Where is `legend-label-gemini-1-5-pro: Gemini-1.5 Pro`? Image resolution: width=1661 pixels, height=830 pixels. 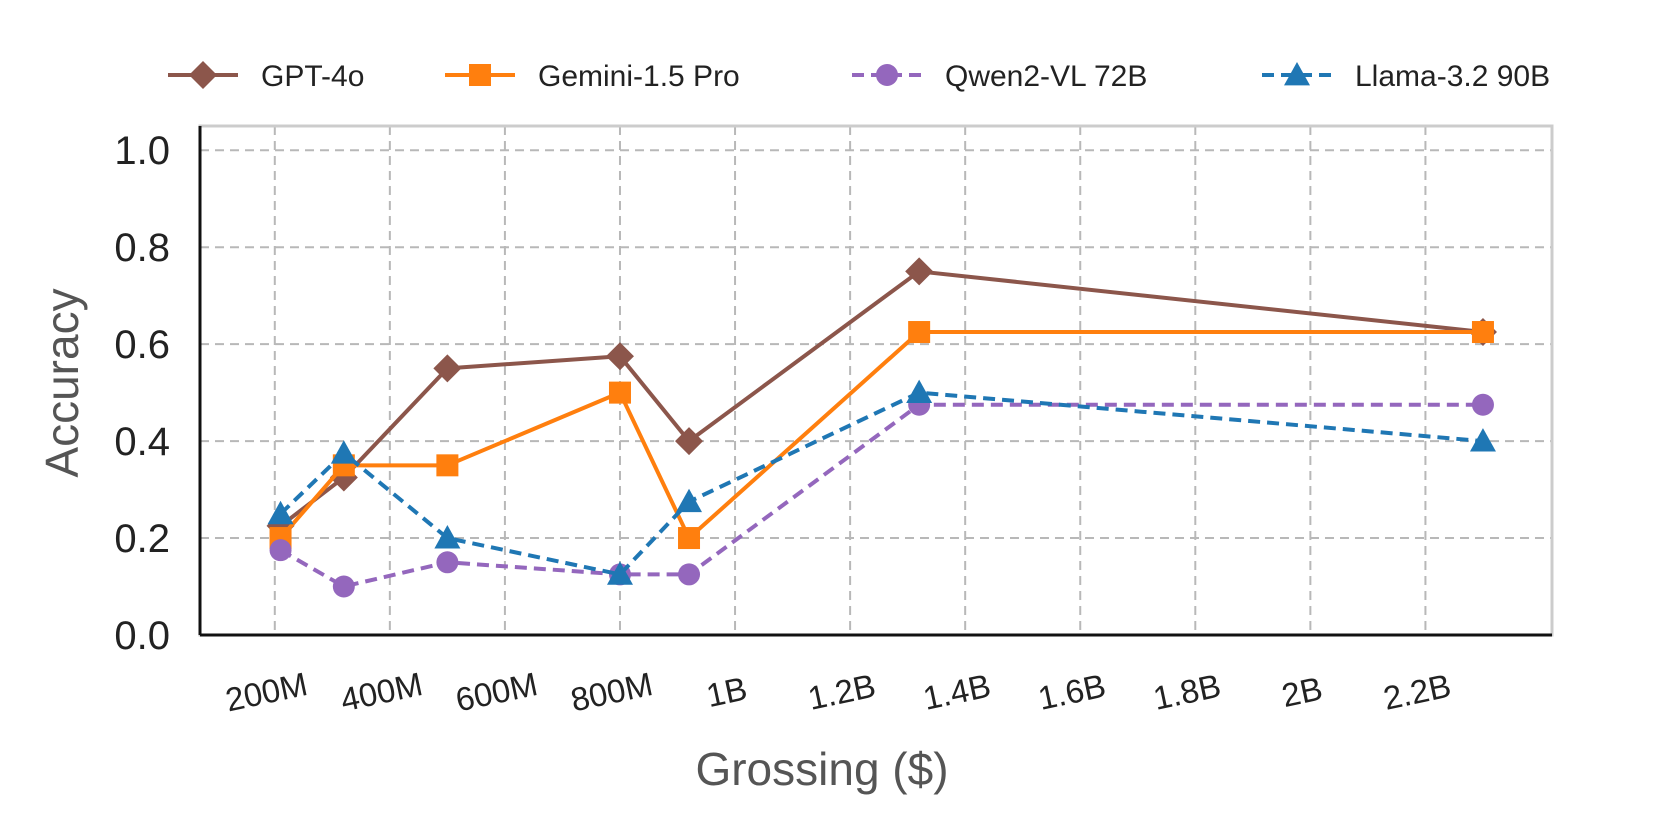 legend-label-gemini-1-5-pro: Gemini-1.5 Pro is located at coordinates (639, 76).